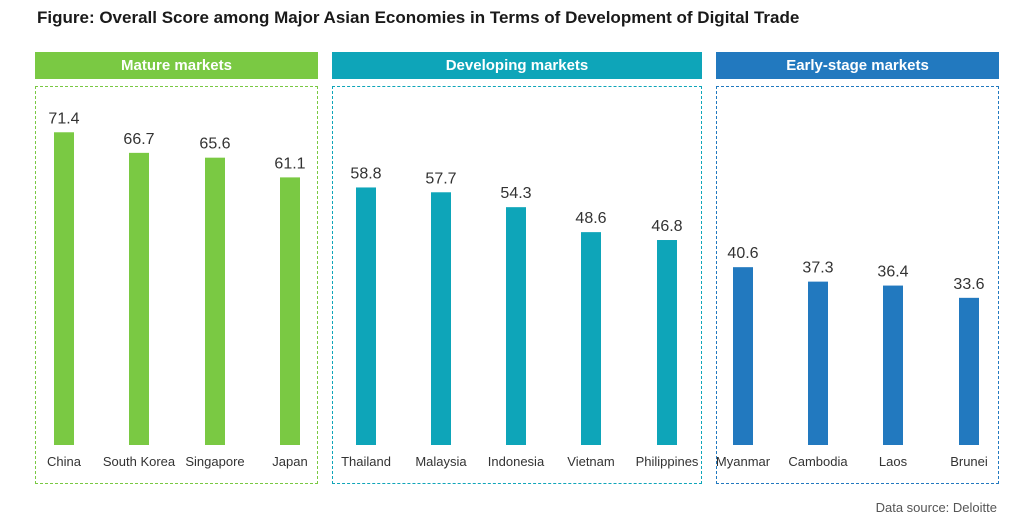 The image size is (1024, 524). I want to click on bar-thailand, so click(366, 316).